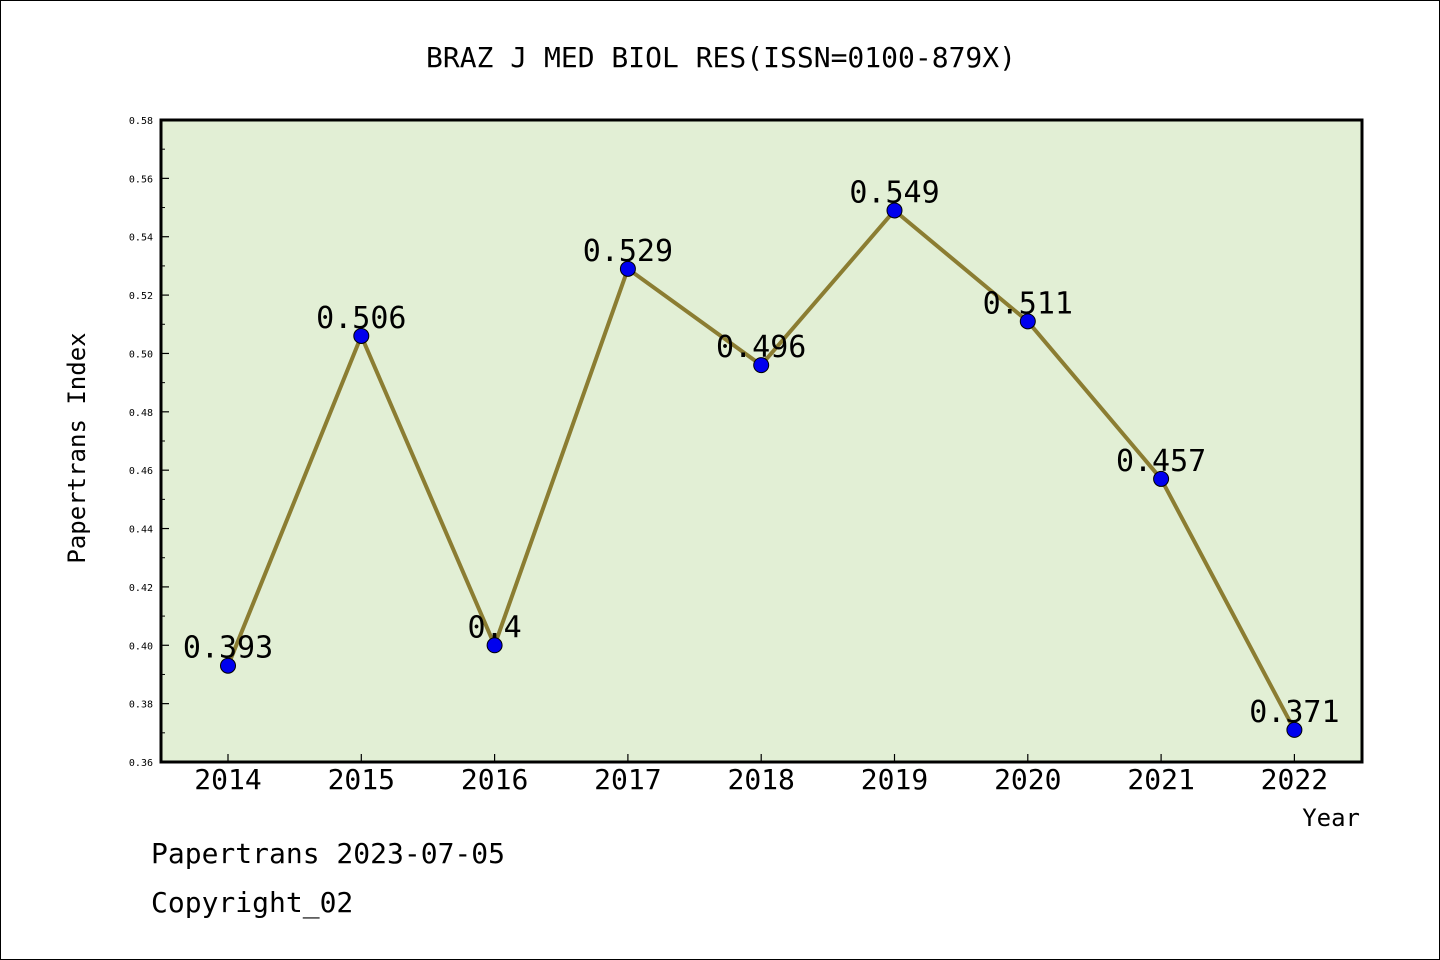  Describe the element at coordinates (328, 853) in the screenshot. I see `footer-date-text: Papertrans 2023-07-05` at that location.